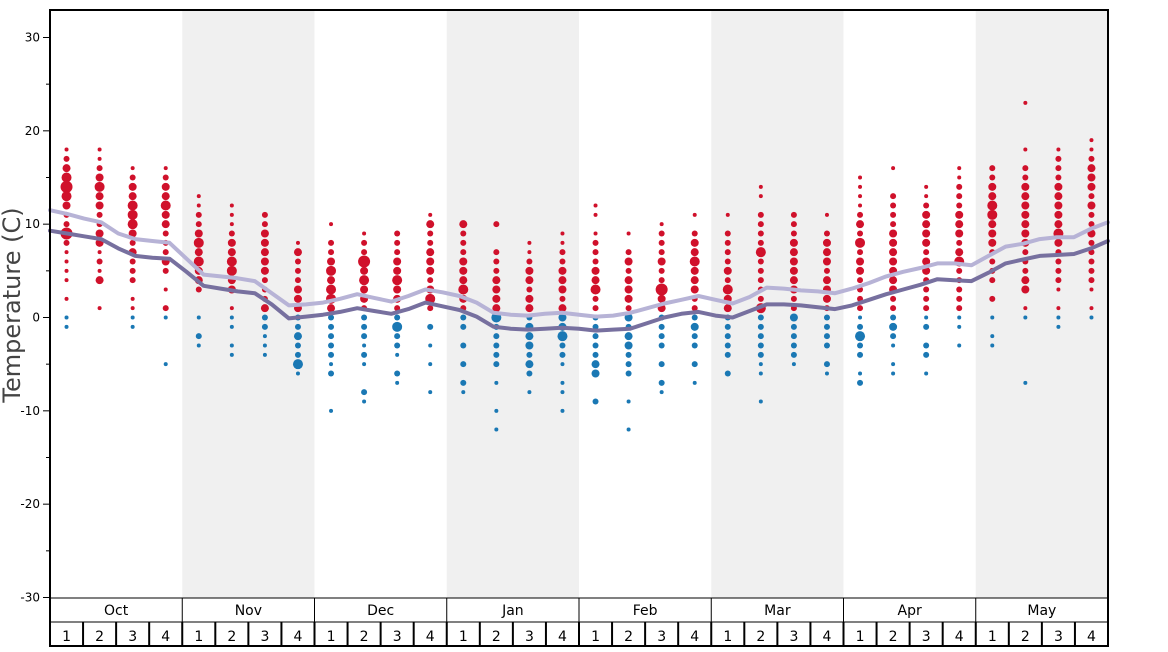  I want to click on month-label: Nov, so click(248, 611).